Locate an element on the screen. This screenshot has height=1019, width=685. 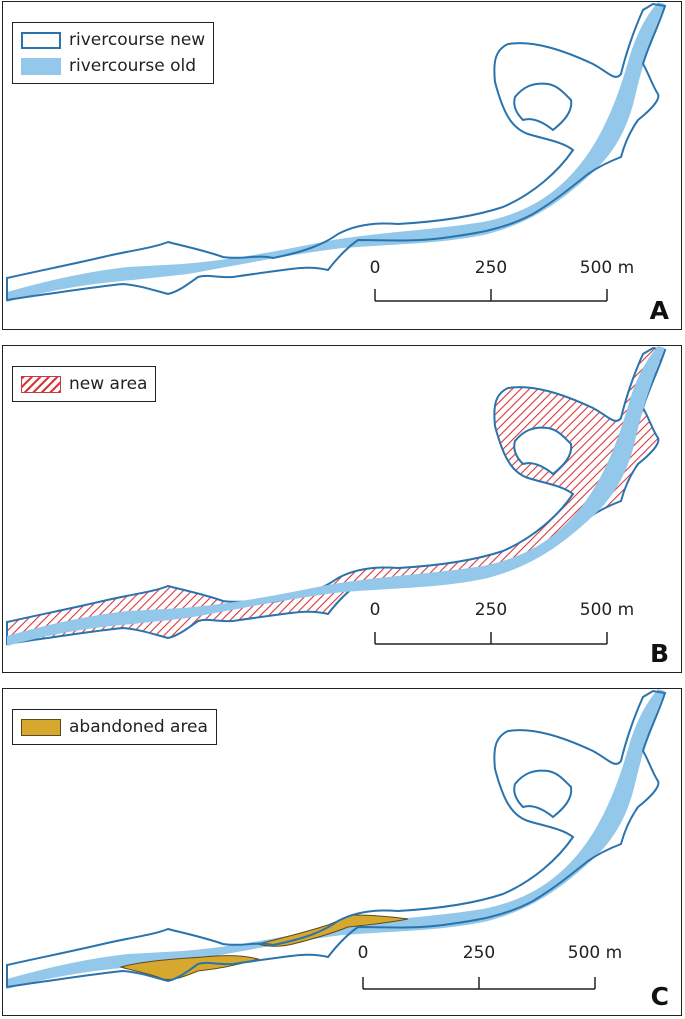
legend-label: abandoned area is located at coordinates (138, 727).